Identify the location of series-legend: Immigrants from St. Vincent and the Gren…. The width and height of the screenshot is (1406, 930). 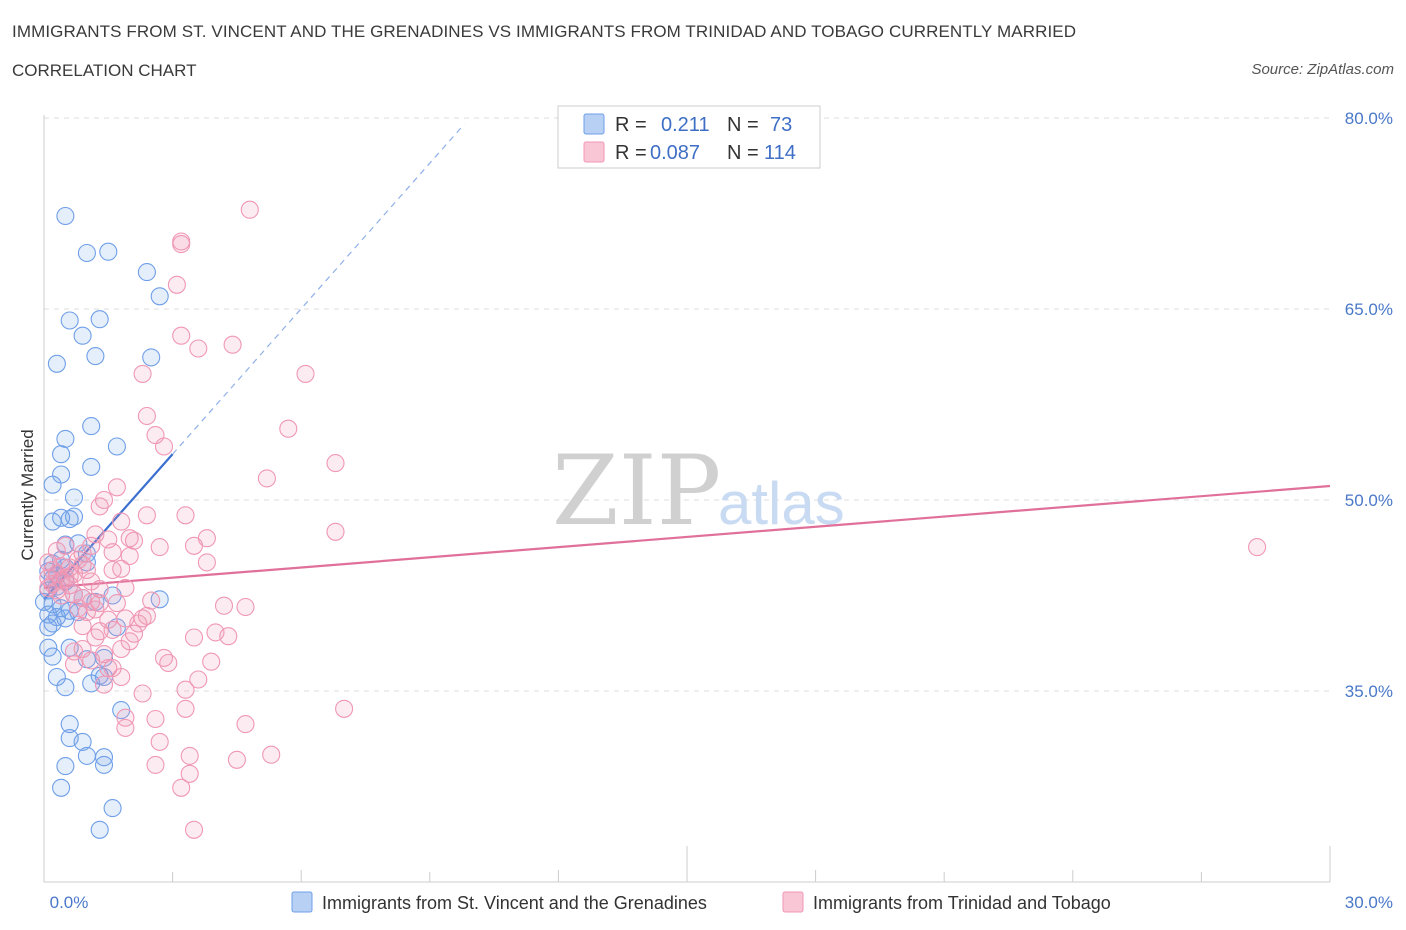
(701, 902).